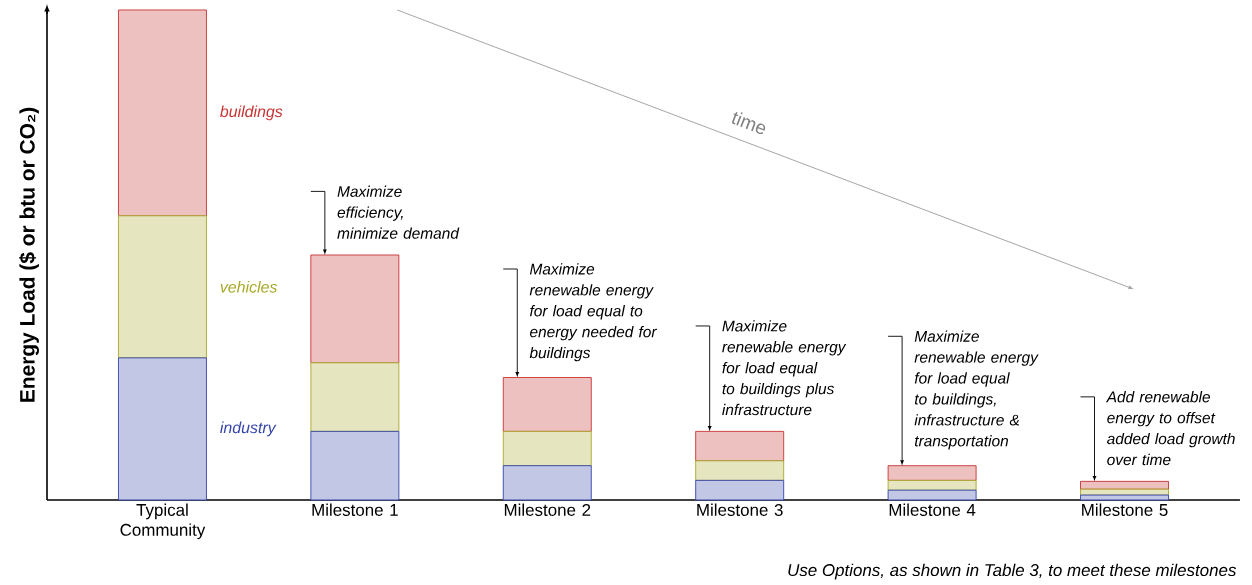 This screenshot has width=1252, height=585. I want to click on x-tick-label: Typical Community, so click(163, 521).